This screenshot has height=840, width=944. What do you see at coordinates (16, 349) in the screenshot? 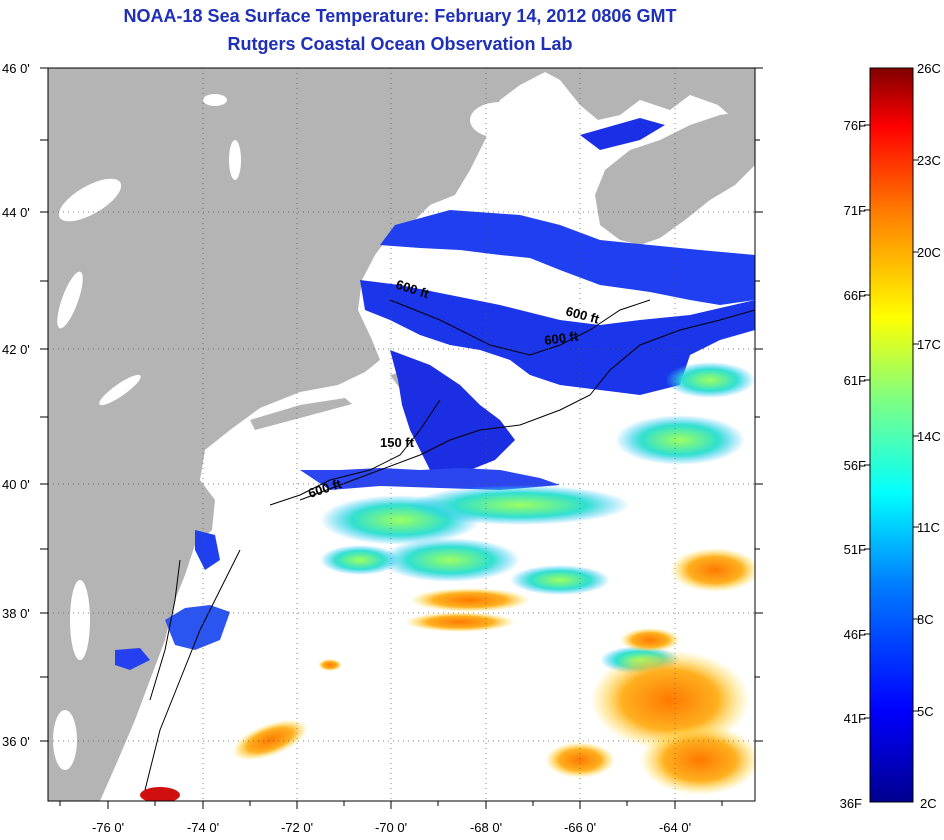
I see `lat-tick-label: 42 0'` at bounding box center [16, 349].